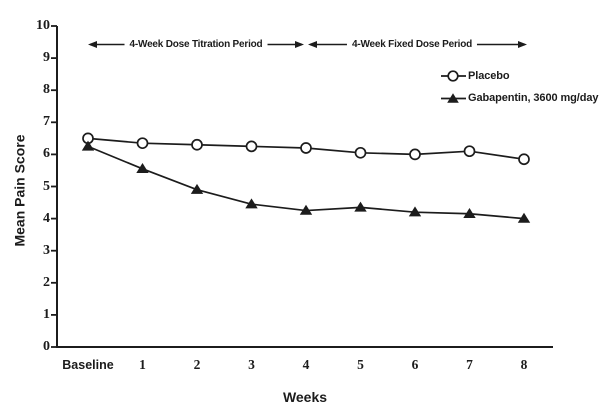 The width and height of the screenshot is (616, 418). What do you see at coordinates (46, 346) in the screenshot?
I see `y-tick-label: 0` at bounding box center [46, 346].